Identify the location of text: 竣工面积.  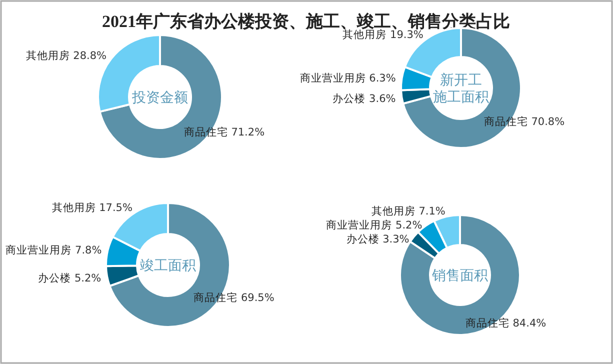
(168, 266).